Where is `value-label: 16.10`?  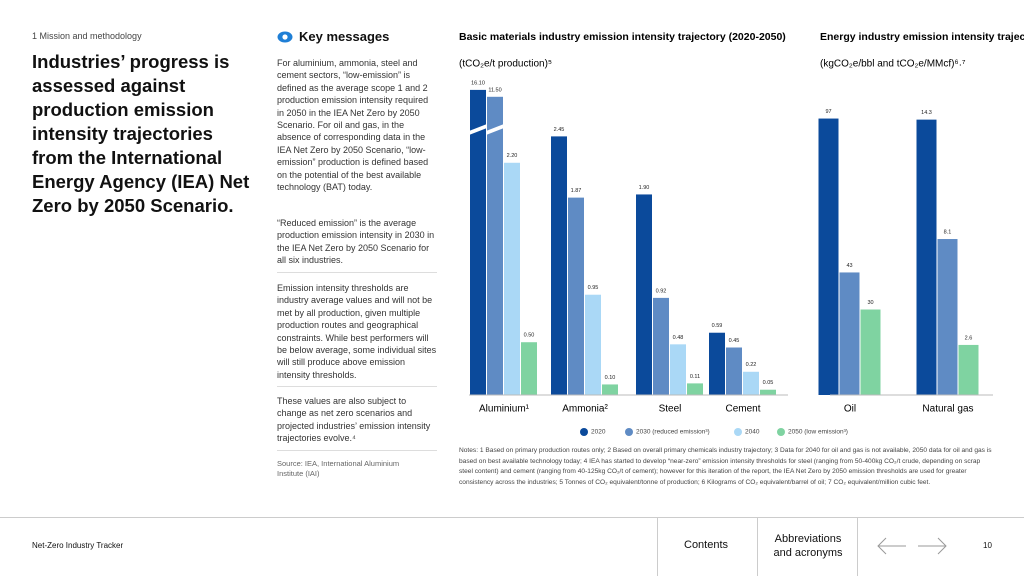 value-label: 16.10 is located at coordinates (478, 83).